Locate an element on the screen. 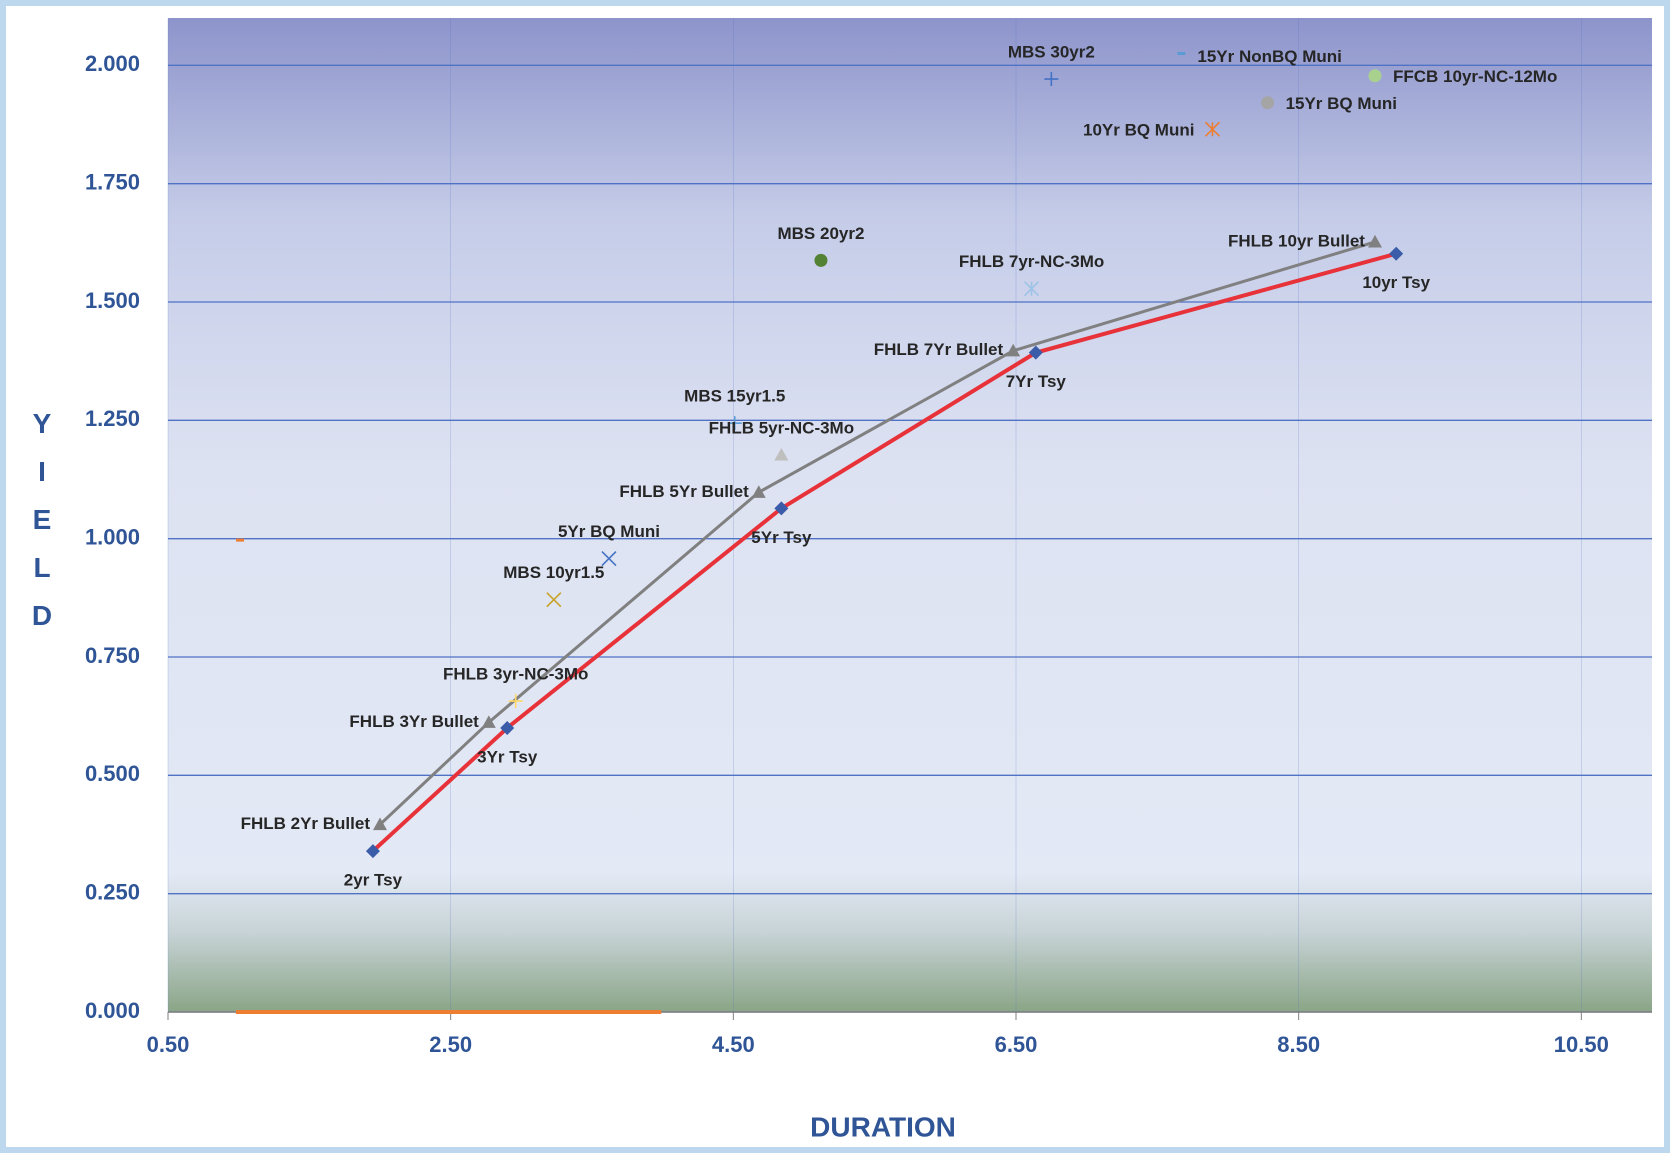 This screenshot has height=1158, width=1670. point-label: MBS 10yr1.5 is located at coordinates (553, 572).